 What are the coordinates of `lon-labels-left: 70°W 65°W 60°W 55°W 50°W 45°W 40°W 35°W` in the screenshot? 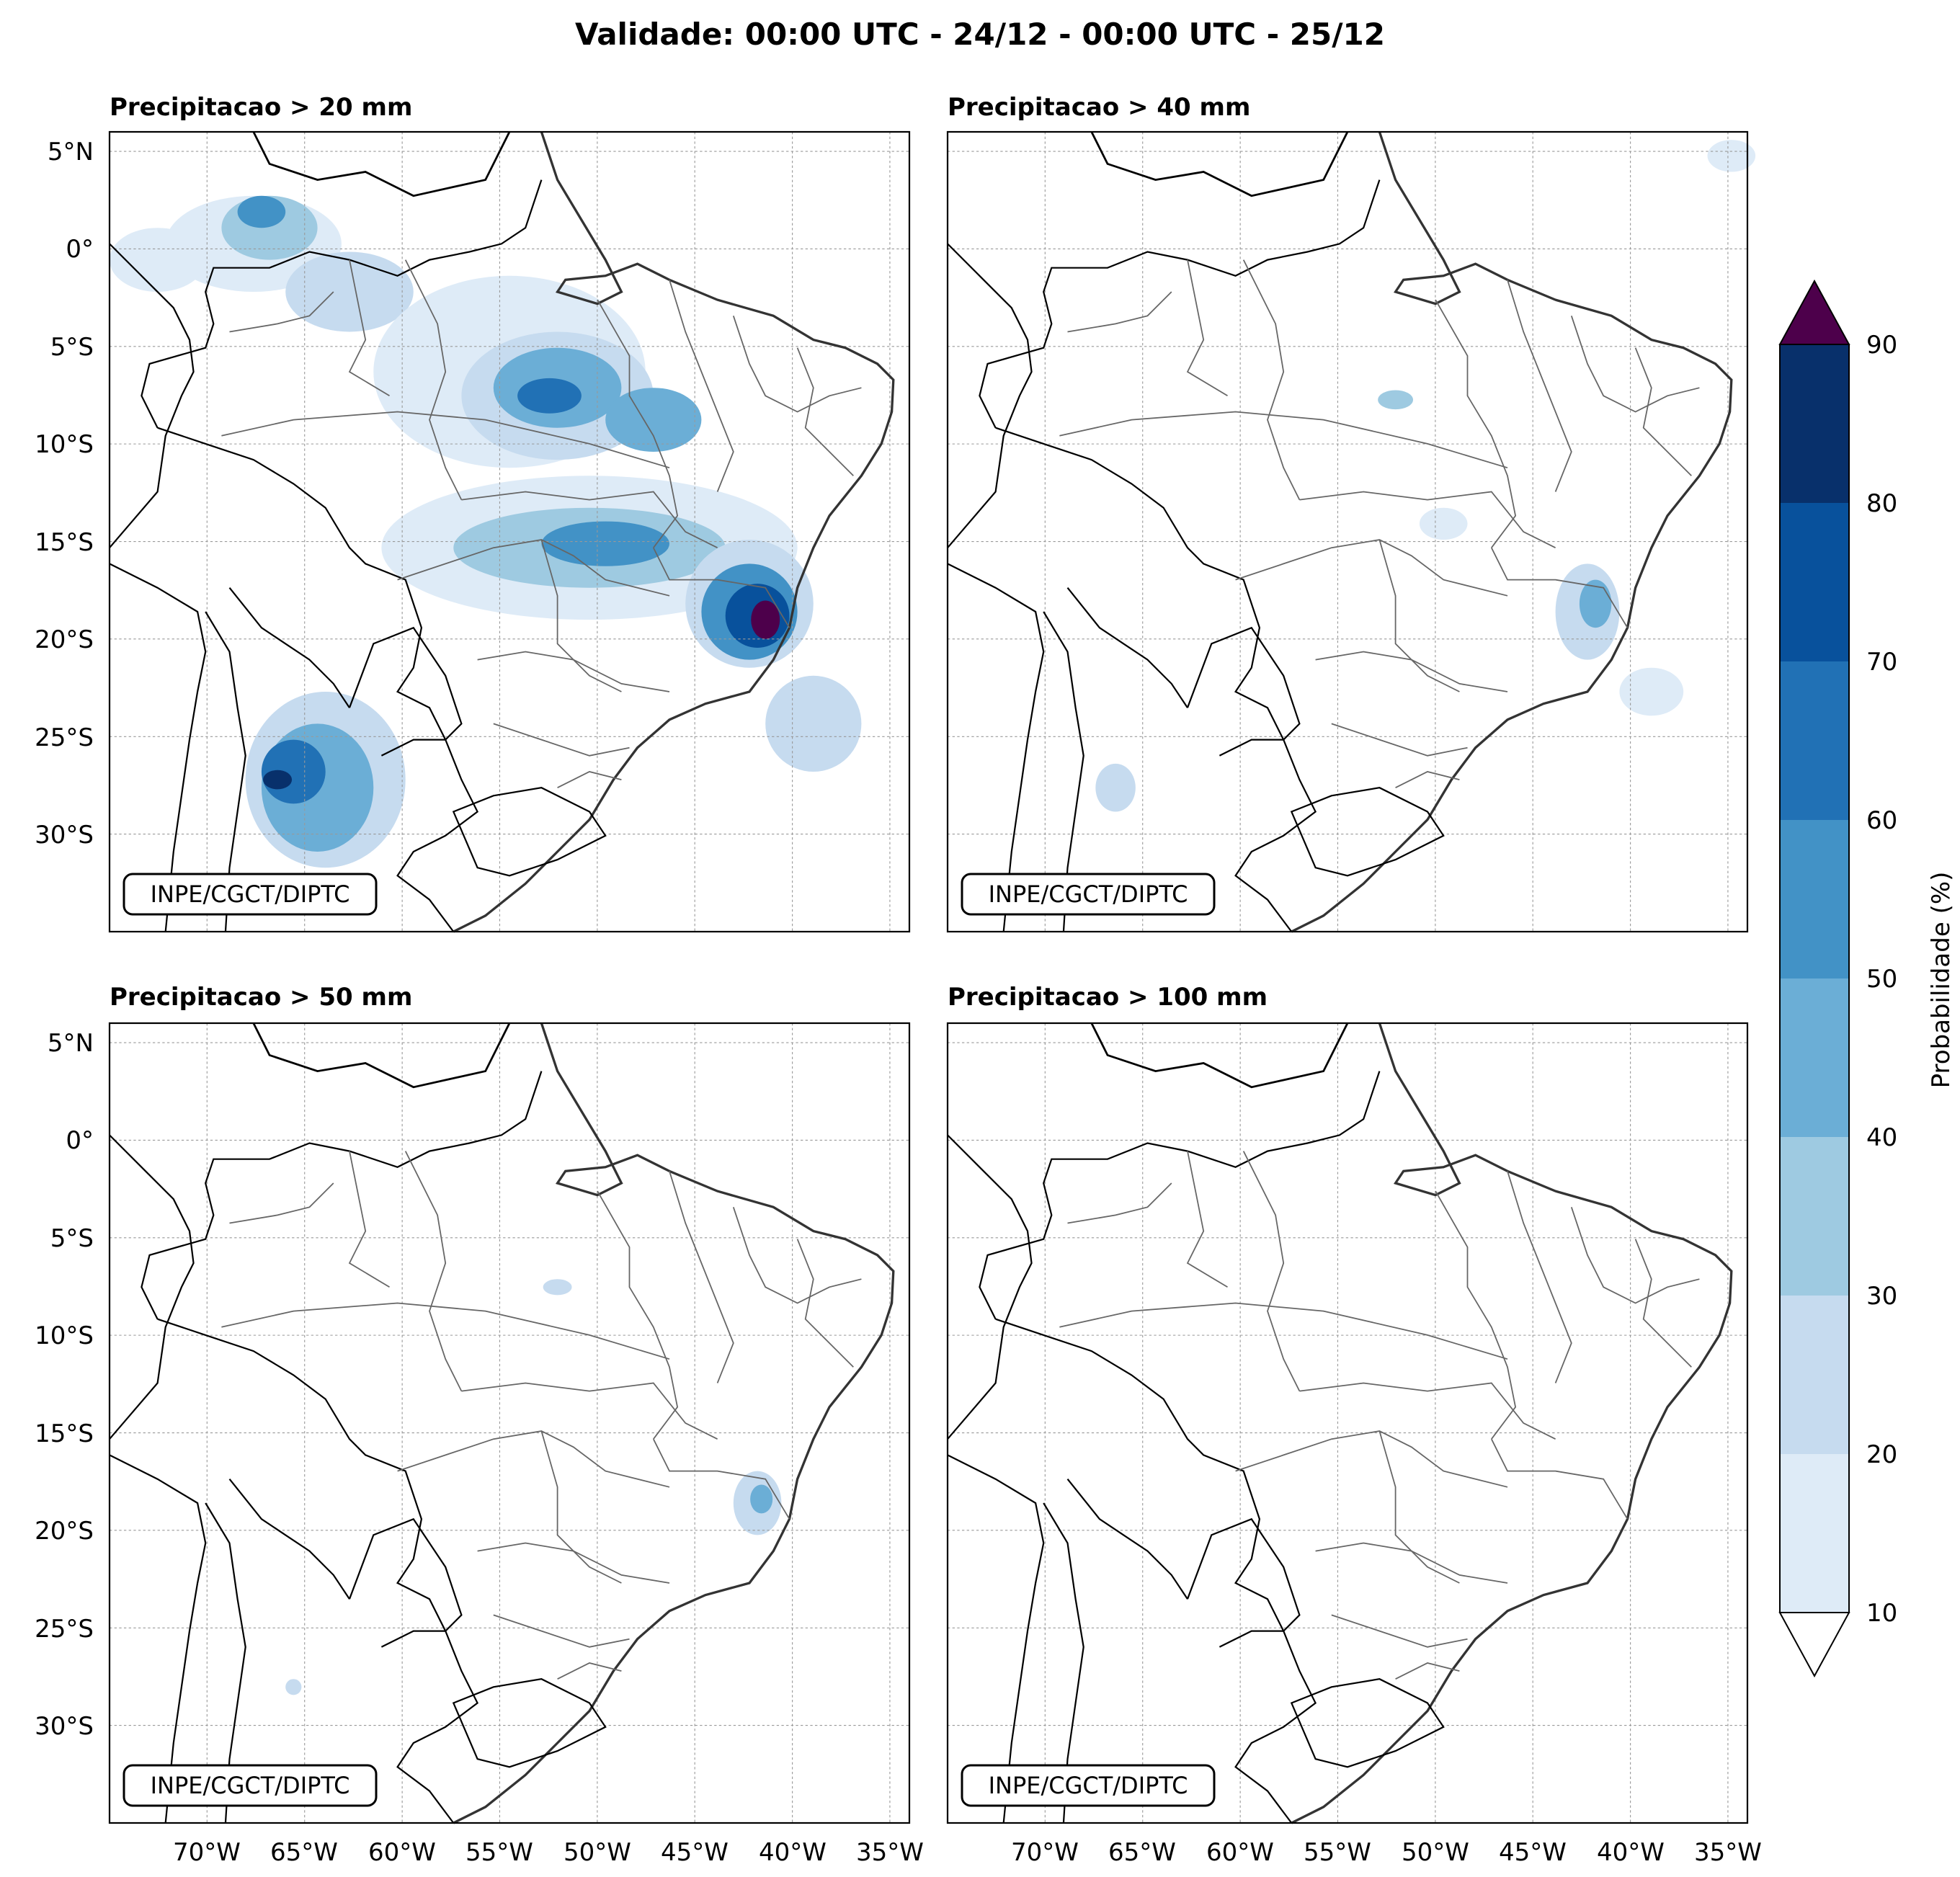 It's located at (548, 1853).